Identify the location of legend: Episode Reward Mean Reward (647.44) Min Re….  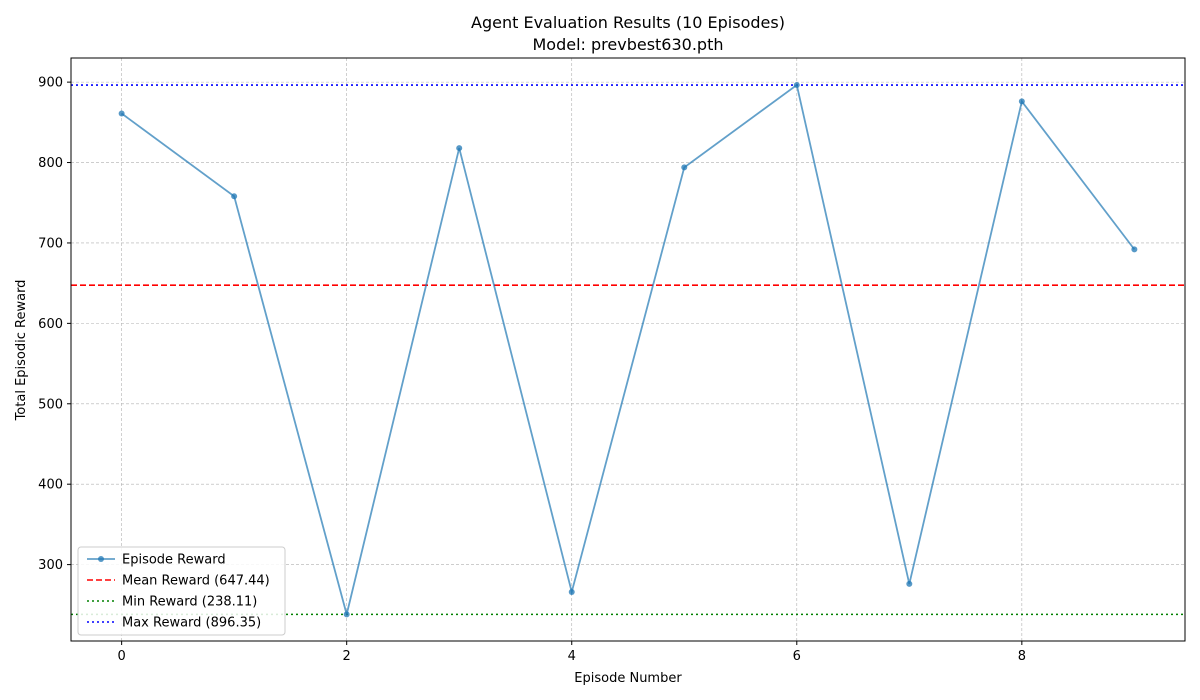
(181, 591).